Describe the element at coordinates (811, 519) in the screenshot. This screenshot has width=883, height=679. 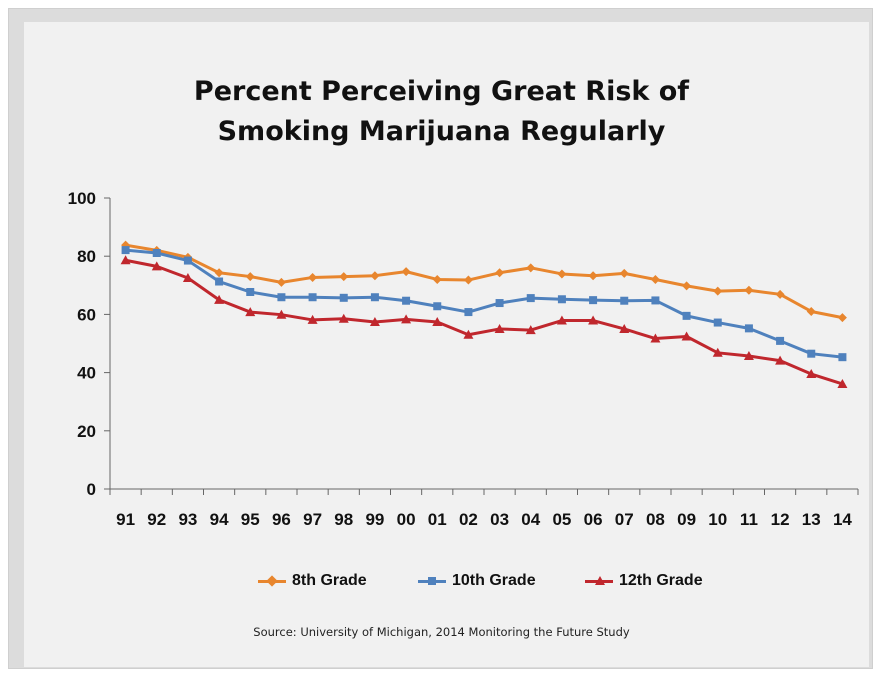
I see `x-tick-label: 13` at that location.